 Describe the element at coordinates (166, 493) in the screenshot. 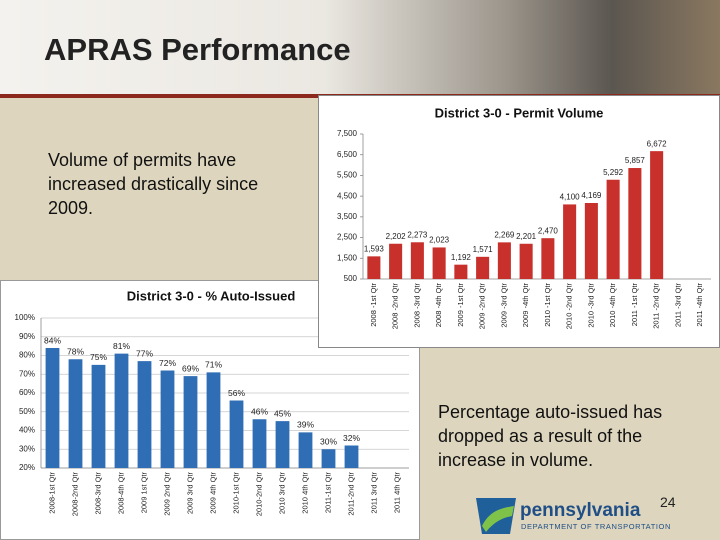

I see `x-tick-label: 2009 2nd Qtr` at that location.